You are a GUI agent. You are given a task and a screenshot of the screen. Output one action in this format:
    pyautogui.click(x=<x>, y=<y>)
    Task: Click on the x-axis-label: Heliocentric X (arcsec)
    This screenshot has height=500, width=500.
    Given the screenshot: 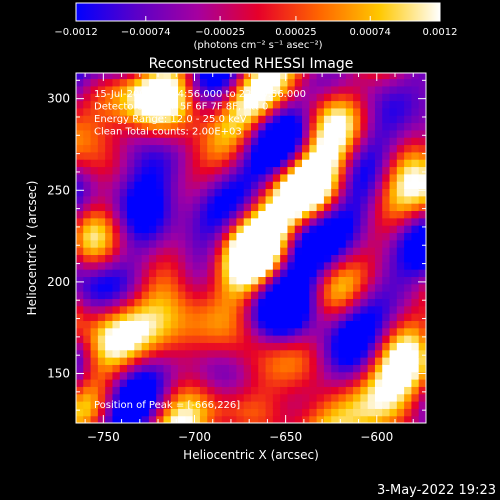 What is the action you would take?
    pyautogui.click(x=251, y=455)
    